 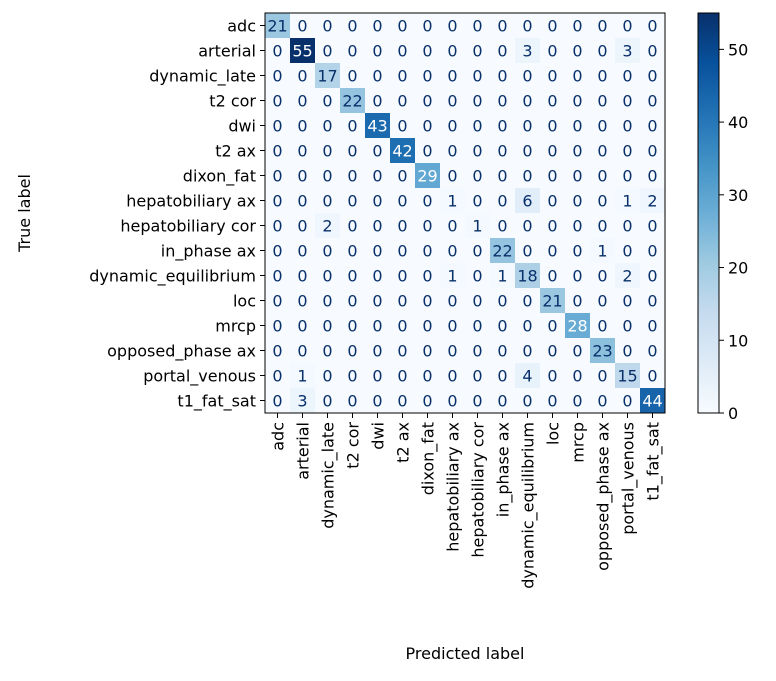 I want to click on x-tick-label-adc: adc, so click(x=278, y=436).